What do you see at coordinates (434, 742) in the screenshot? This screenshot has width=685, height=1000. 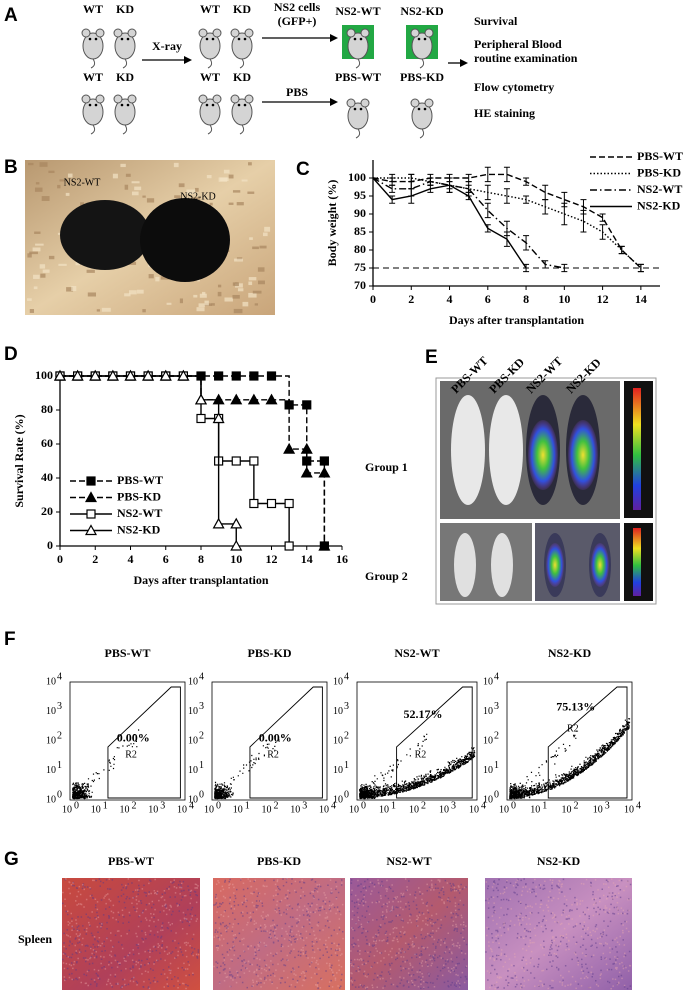 I see `gate` at bounding box center [434, 742].